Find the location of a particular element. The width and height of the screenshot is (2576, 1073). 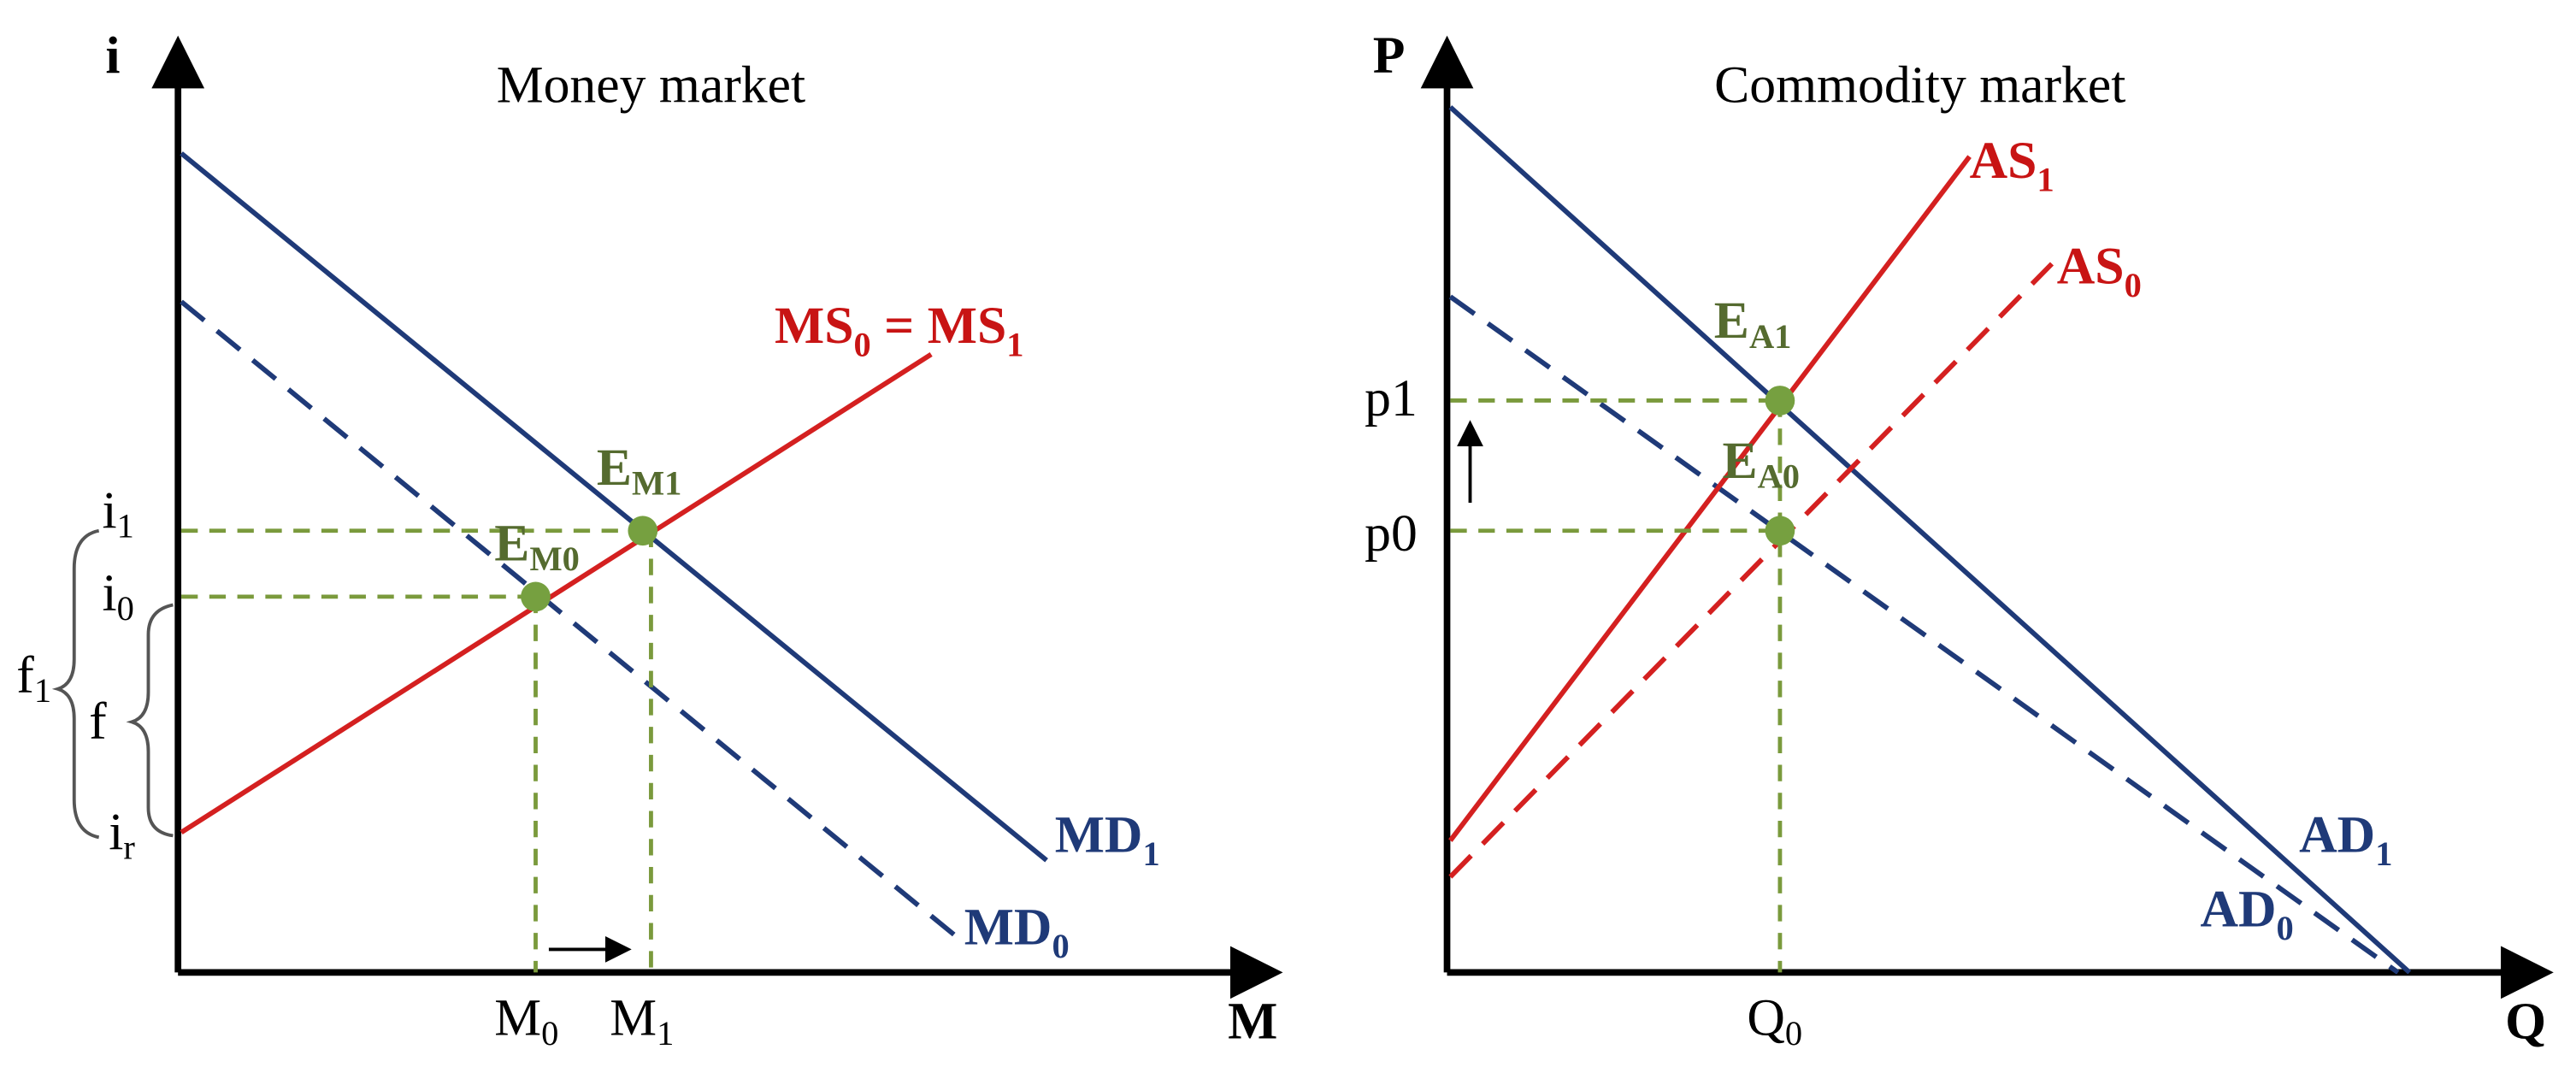

curve-label: MD0 is located at coordinates (1017, 932).